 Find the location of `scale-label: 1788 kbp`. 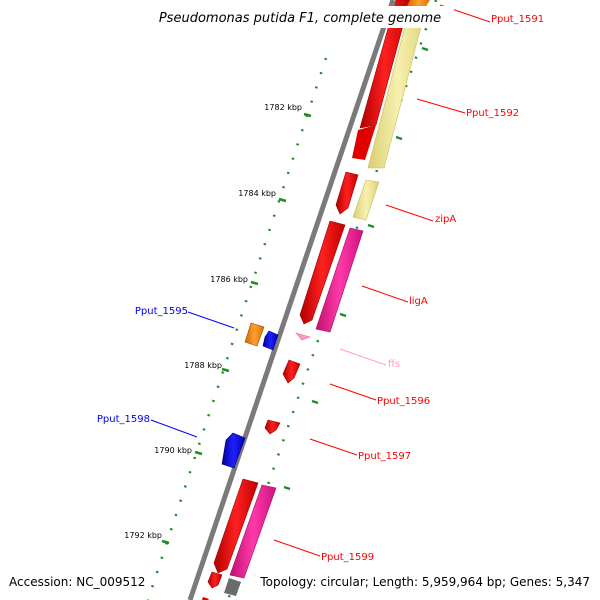

scale-label: 1788 kbp is located at coordinates (203, 365).